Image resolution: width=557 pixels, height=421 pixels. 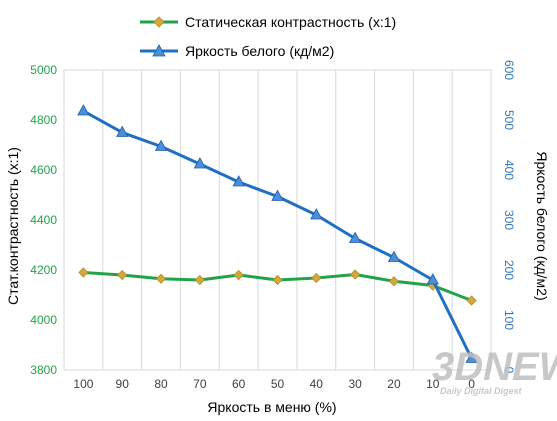 I want to click on legend-triangle-marker, so click(x=159, y=50).